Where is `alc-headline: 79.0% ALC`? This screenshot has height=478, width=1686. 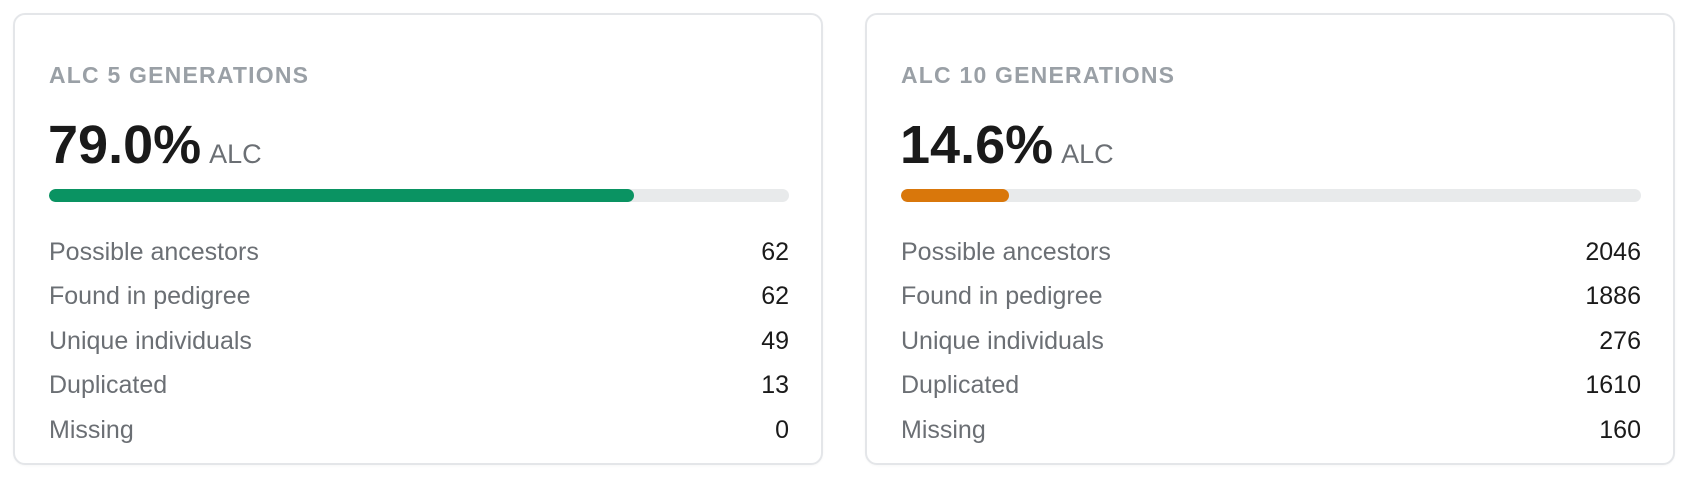
alc-headline: 79.0% ALC is located at coordinates (155, 152).